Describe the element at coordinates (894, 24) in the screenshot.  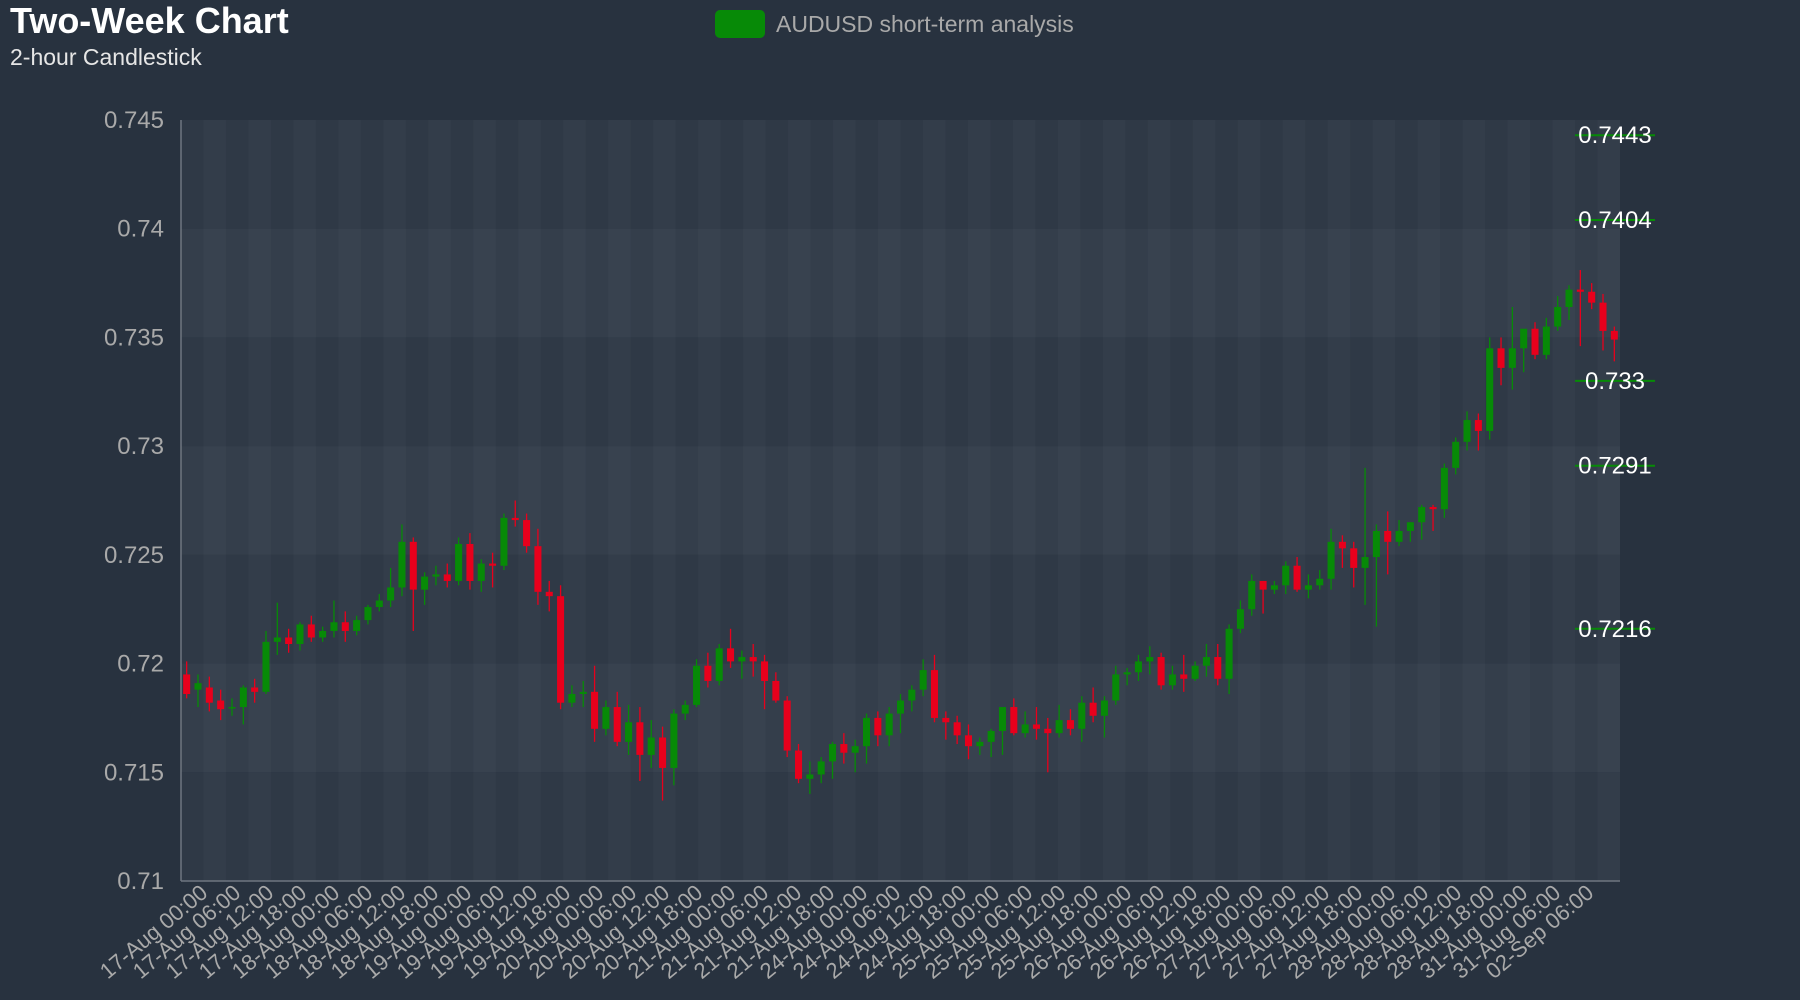
I see `legend: AUDUSD short-term analysis` at that location.